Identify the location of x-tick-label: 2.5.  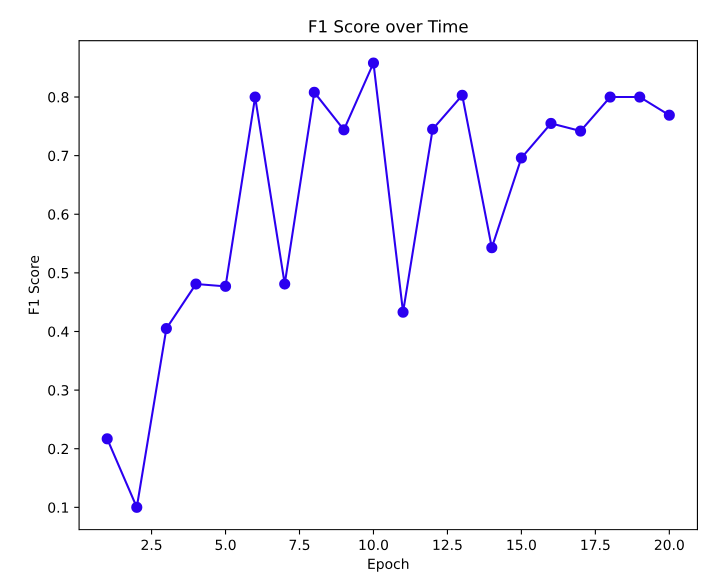
(152, 545).